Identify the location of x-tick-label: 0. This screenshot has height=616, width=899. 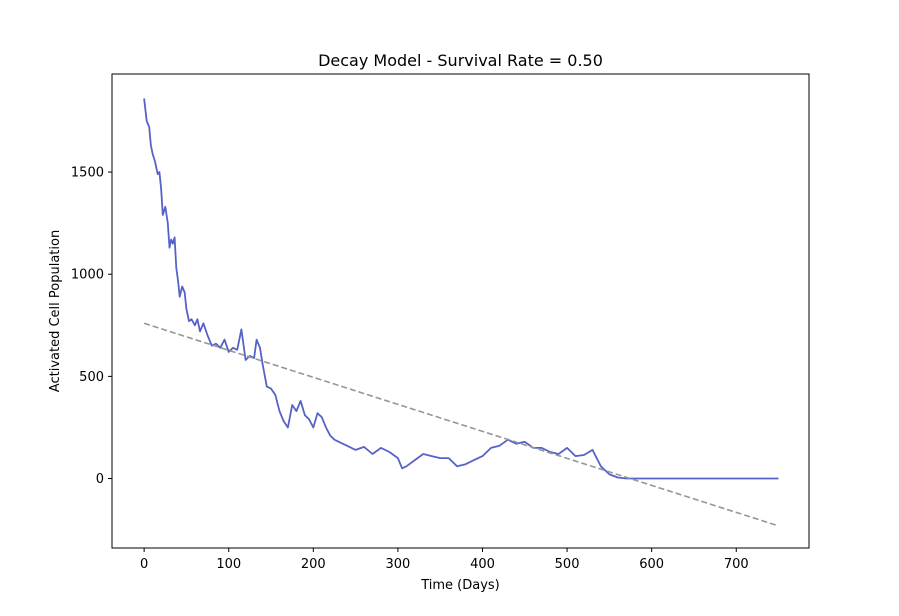
(144, 564).